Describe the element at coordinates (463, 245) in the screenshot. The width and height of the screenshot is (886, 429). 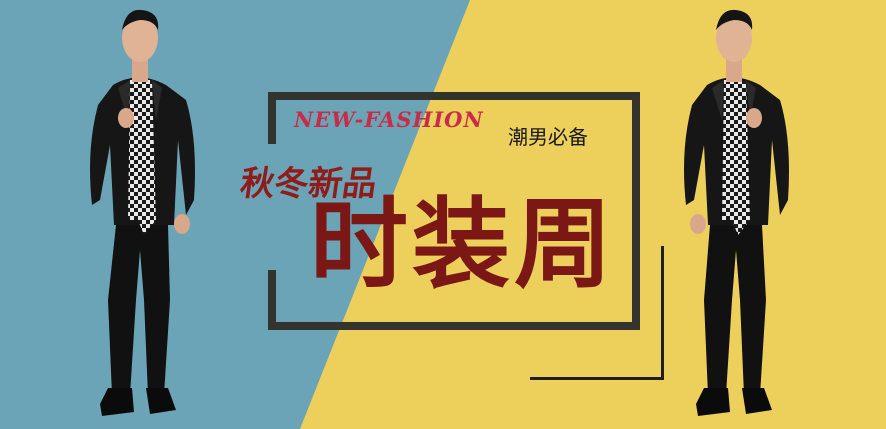
I see `headline-text: 时装周` at that location.